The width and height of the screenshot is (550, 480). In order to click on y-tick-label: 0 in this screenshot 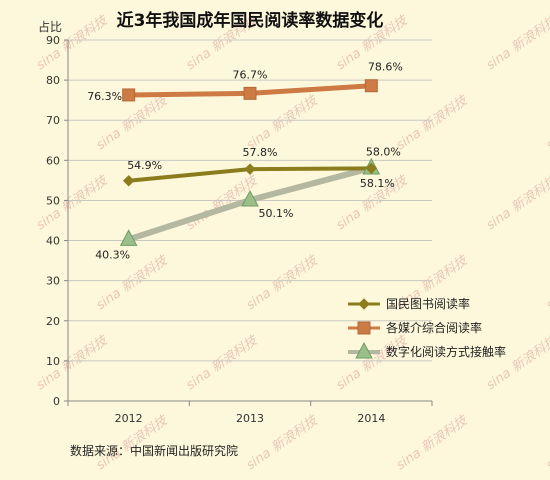, I will do `click(56, 401)`.